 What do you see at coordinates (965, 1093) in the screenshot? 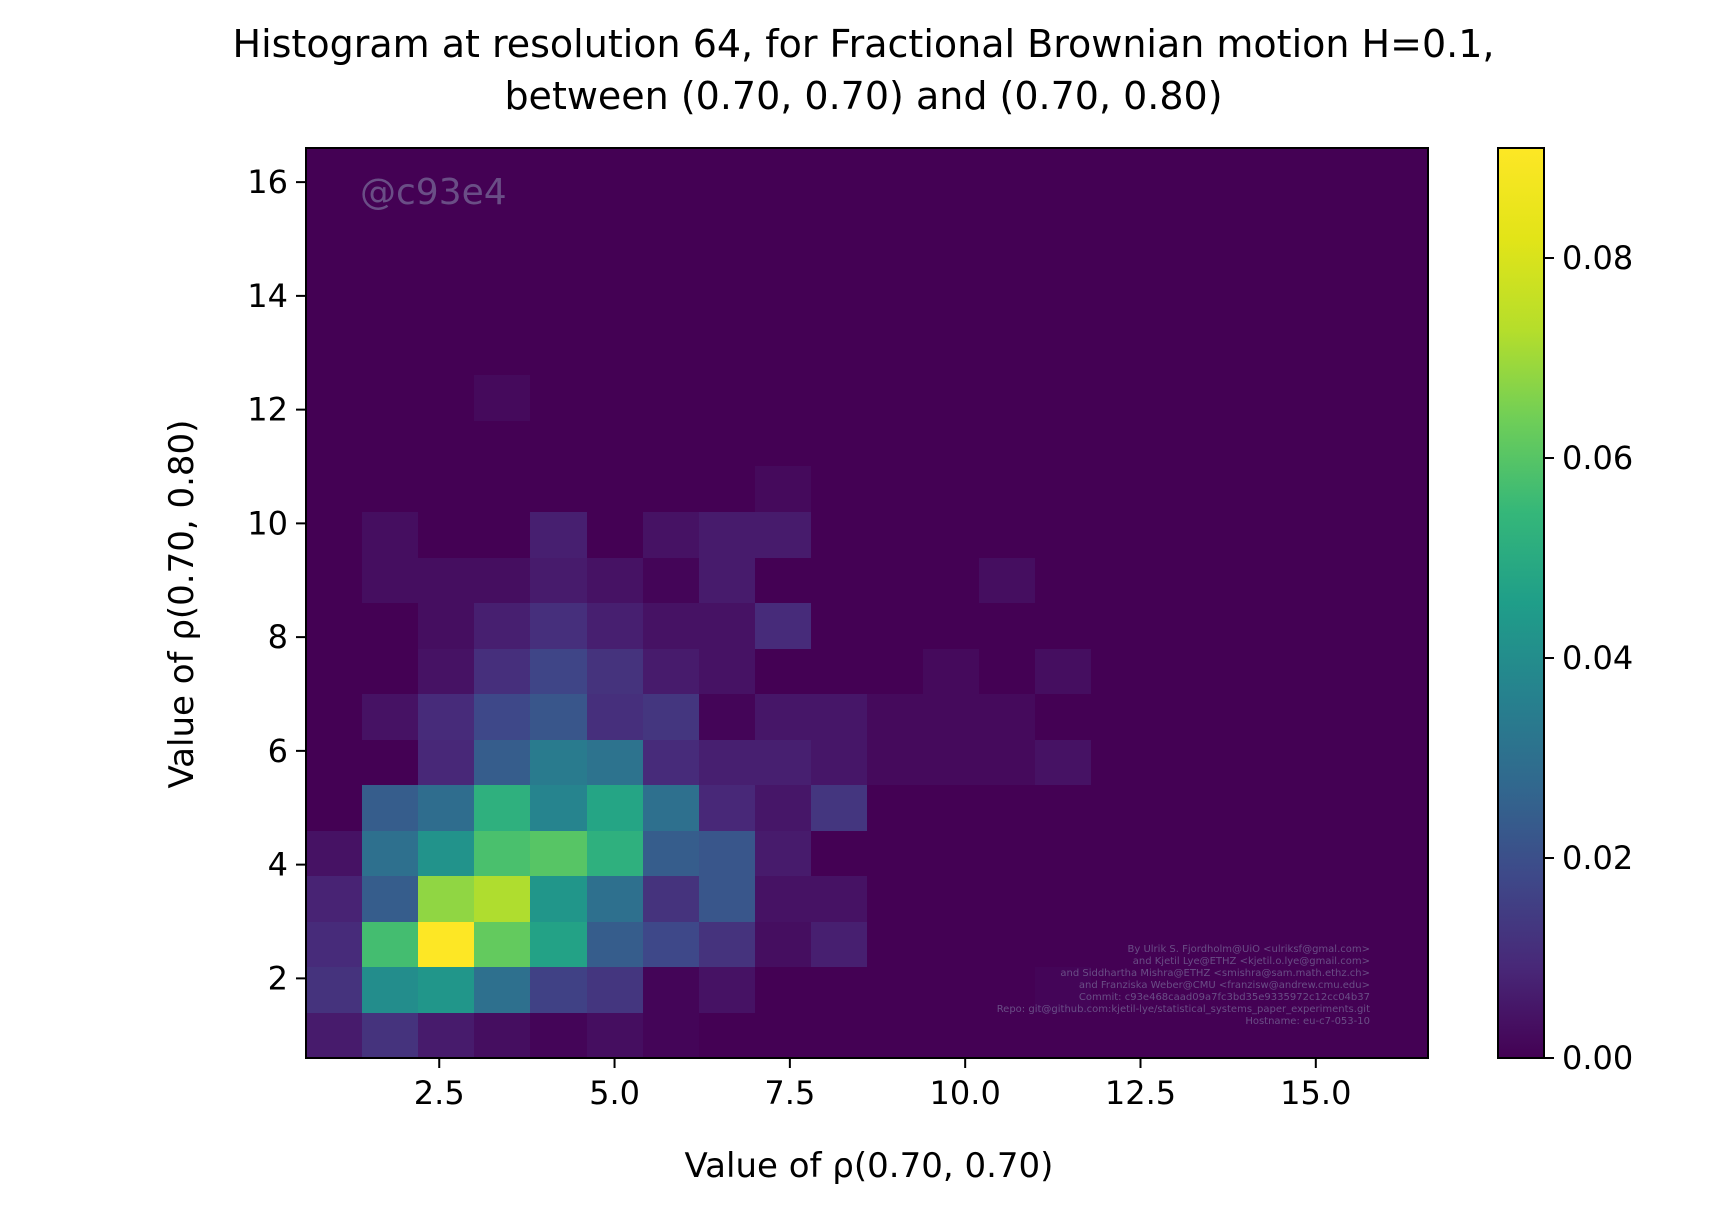
I see `x-tick-label: 10.0` at bounding box center [965, 1093].